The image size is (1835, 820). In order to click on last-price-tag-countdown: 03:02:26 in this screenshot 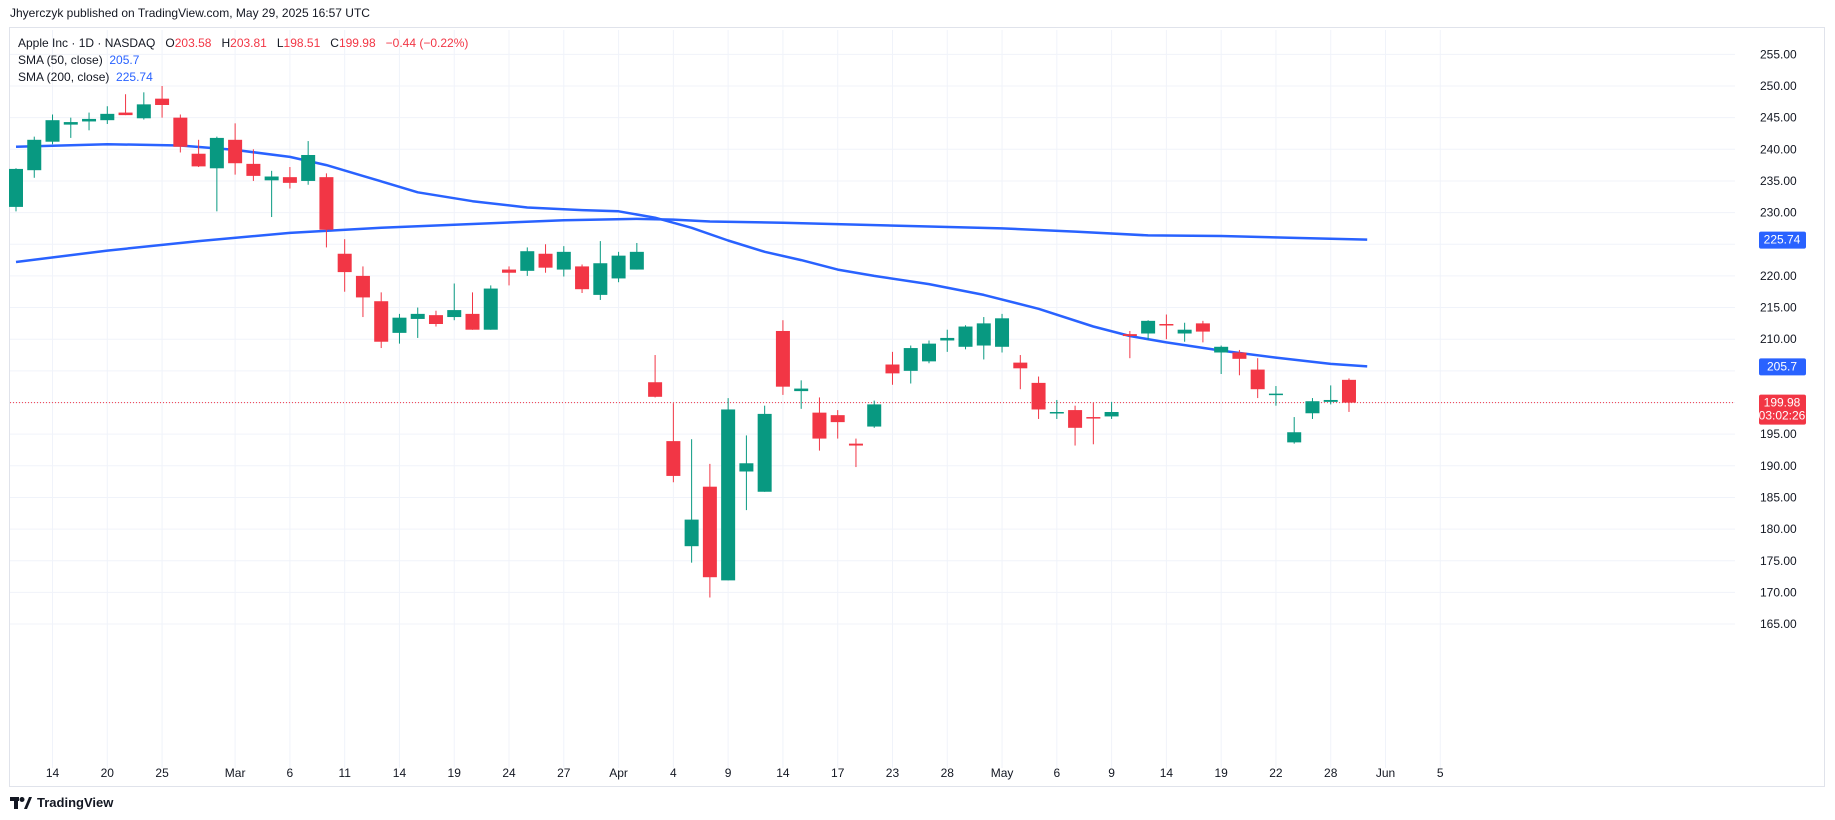, I will do `click(1782, 416)`.